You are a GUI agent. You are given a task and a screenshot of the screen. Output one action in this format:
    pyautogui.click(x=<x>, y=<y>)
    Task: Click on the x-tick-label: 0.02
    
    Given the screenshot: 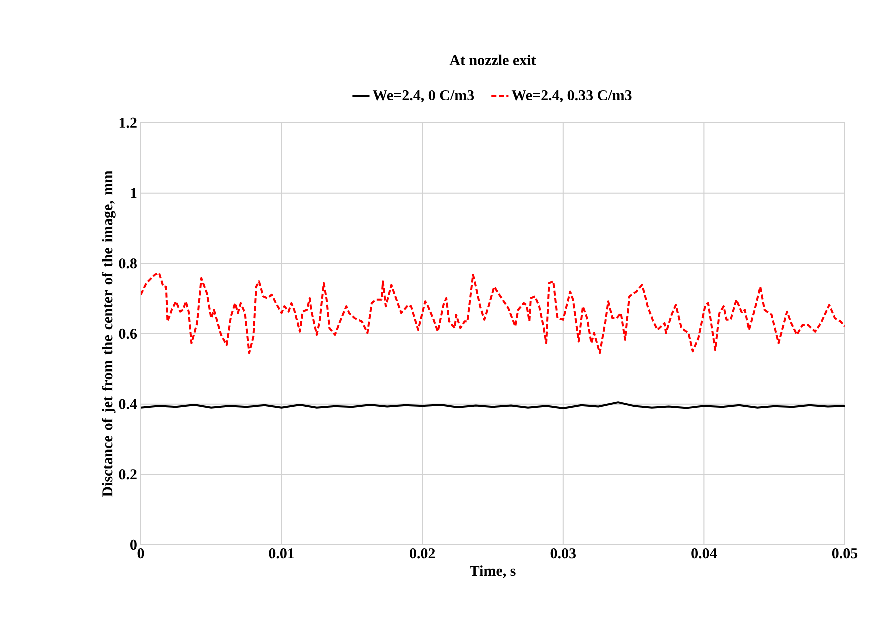 What is the action you would take?
    pyautogui.click(x=423, y=553)
    